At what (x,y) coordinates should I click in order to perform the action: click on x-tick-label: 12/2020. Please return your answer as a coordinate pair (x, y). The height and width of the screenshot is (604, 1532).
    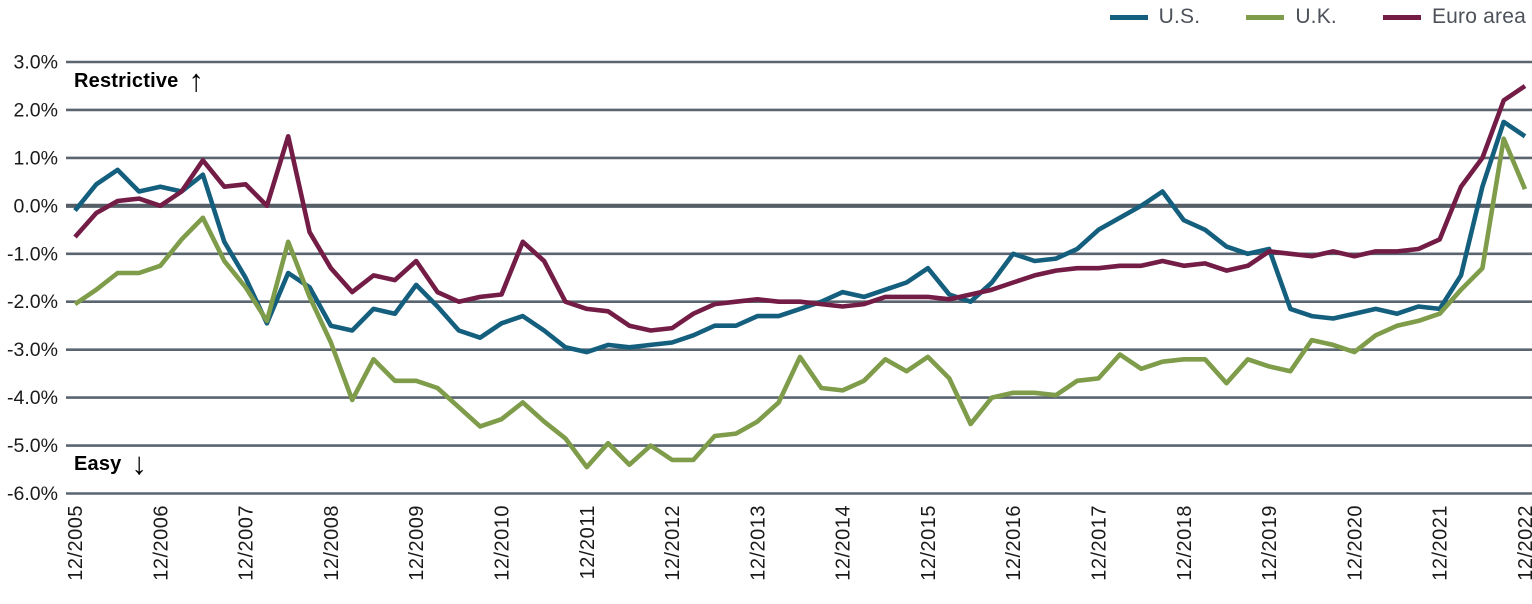
    Looking at the image, I should click on (1355, 543).